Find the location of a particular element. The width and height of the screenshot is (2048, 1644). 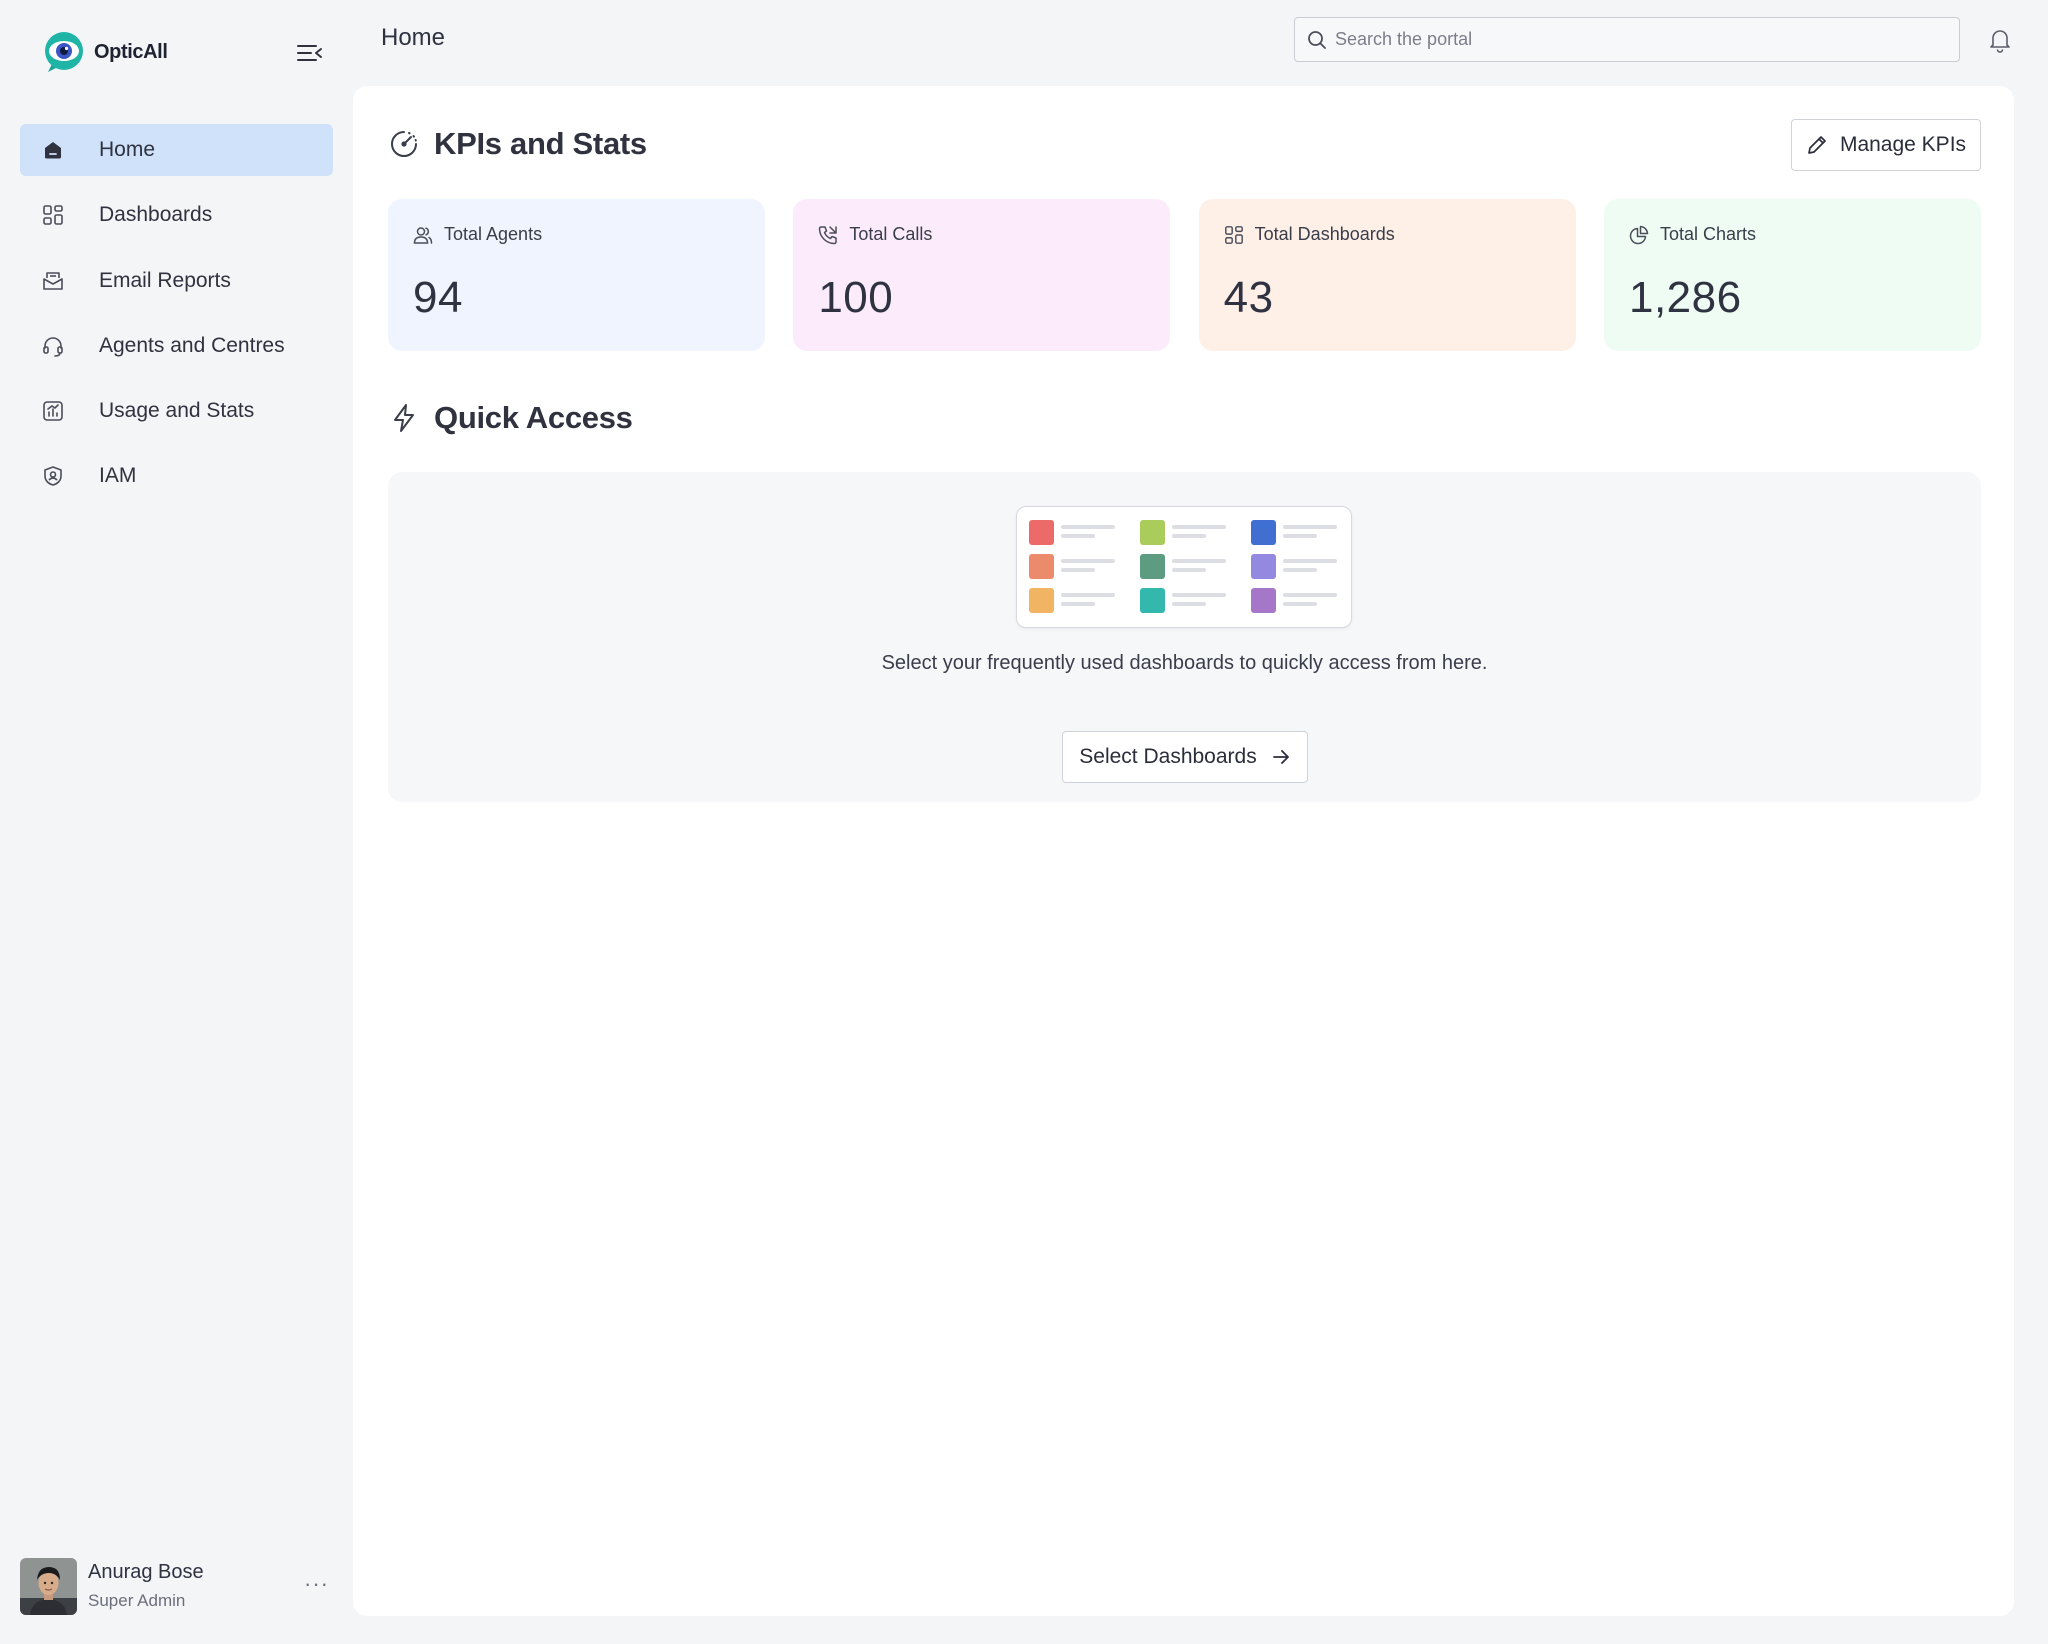

gauge-icon is located at coordinates (404, 144).